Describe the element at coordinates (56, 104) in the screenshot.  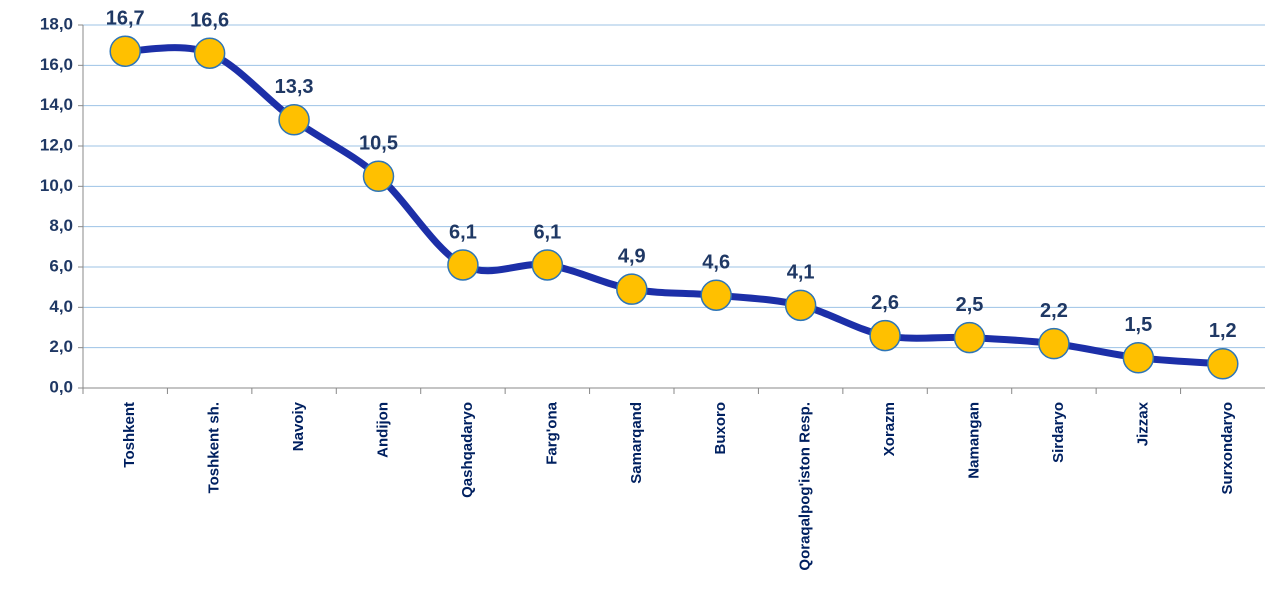
I see `y-tick-label: 14,0` at that location.